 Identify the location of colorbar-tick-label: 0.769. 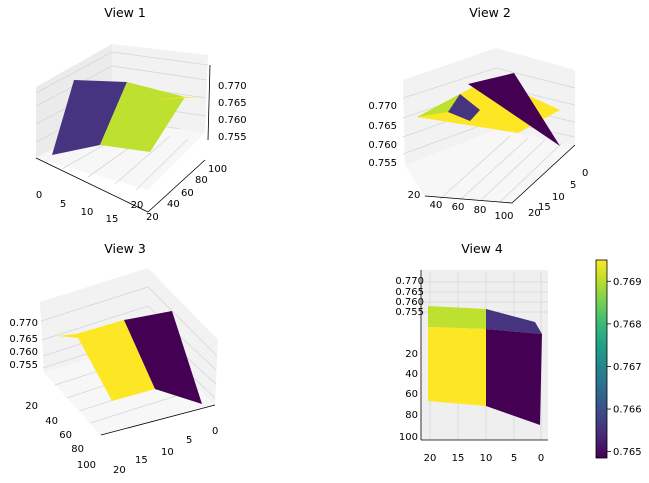
(627, 282).